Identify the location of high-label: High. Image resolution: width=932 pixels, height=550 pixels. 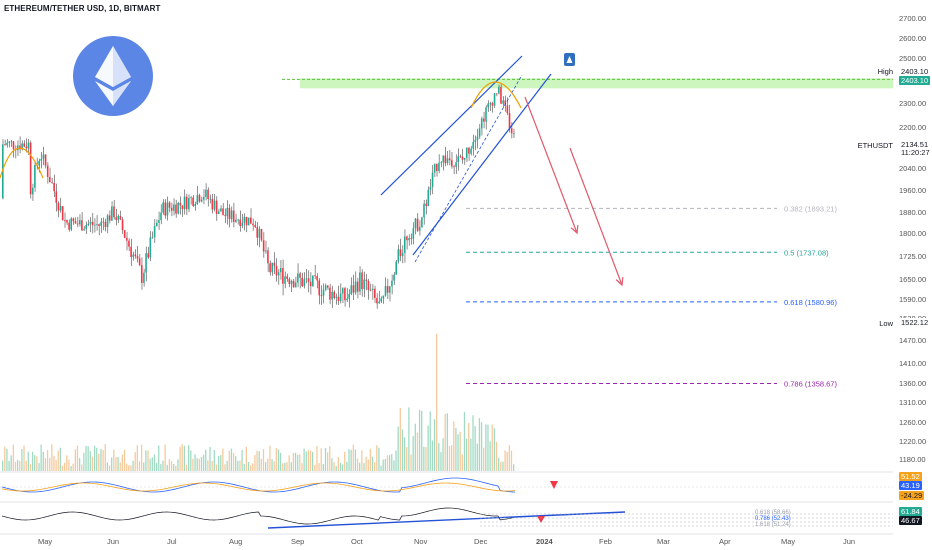
(885, 71).